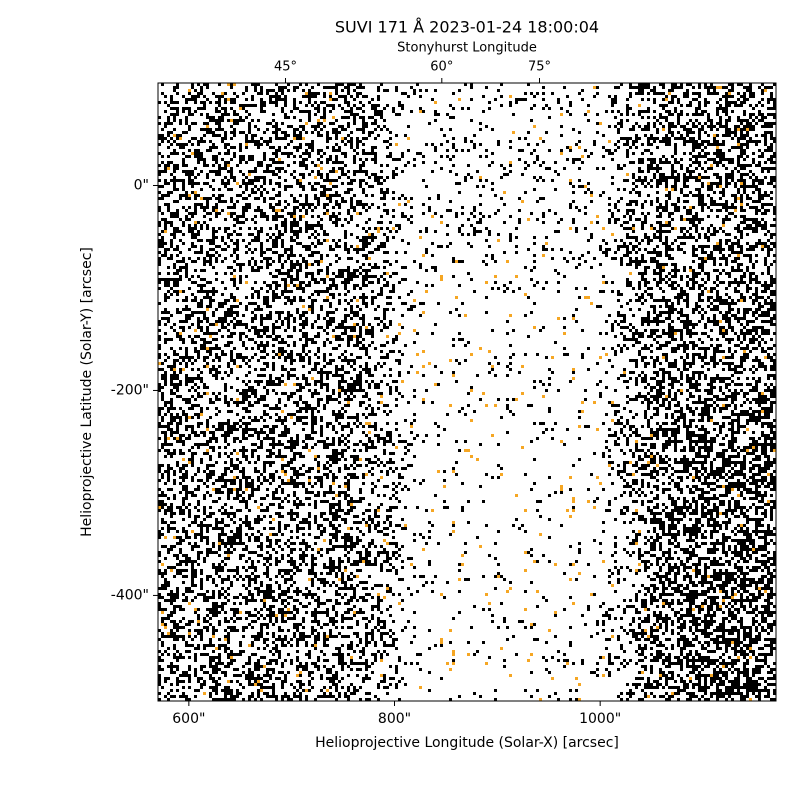 Image resolution: width=800 pixels, height=800 pixels. What do you see at coordinates (467, 48) in the screenshot?
I see `x2-axis-label: Stonyhurst Longitude` at bounding box center [467, 48].